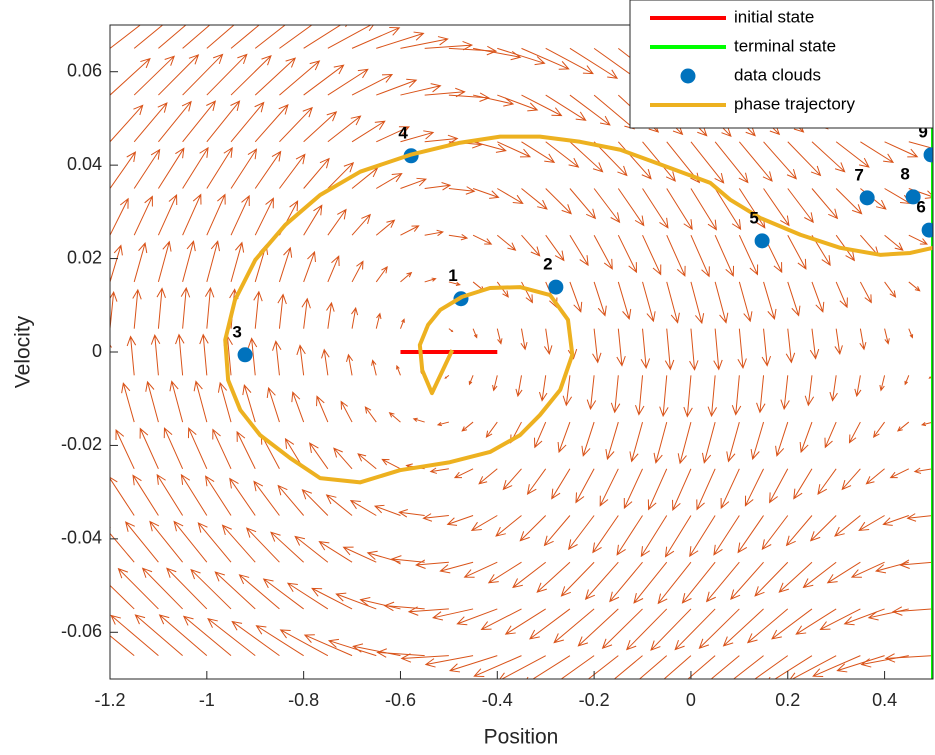 The width and height of the screenshot is (935, 755). What do you see at coordinates (547, 264) in the screenshot?
I see `point-label: 2` at bounding box center [547, 264].